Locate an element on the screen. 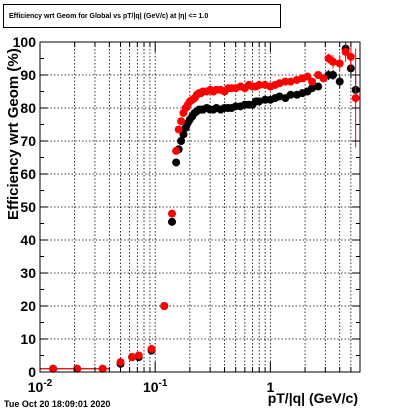 This screenshot has height=414, width=400. x-tick-label: 10⁻¹ is located at coordinates (155, 386).